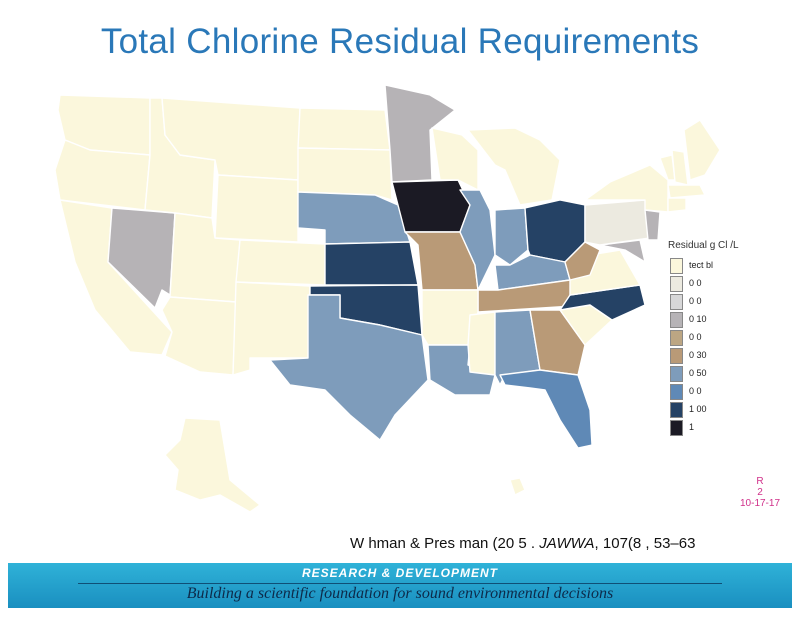 The width and height of the screenshot is (800, 618). Describe the element at coordinates (677, 205) in the screenshot. I see `state-connecticut` at that location.